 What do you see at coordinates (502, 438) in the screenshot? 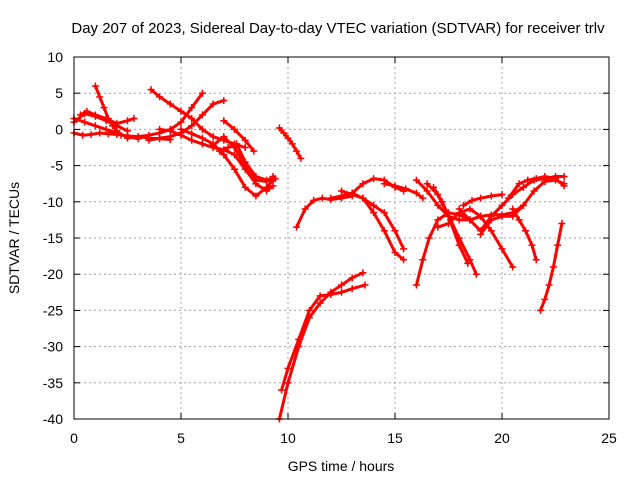
I see `x-tick-label: 20` at bounding box center [502, 438].